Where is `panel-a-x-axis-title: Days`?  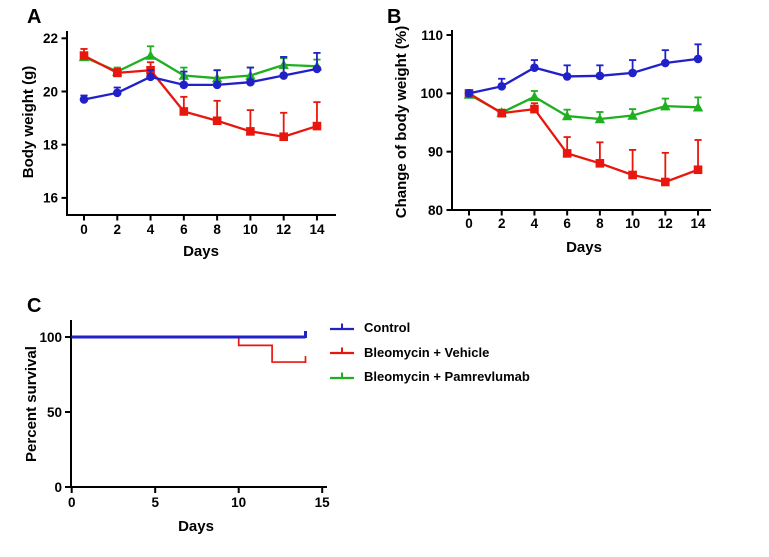 panel-a-x-axis-title: Days is located at coordinates (201, 251).